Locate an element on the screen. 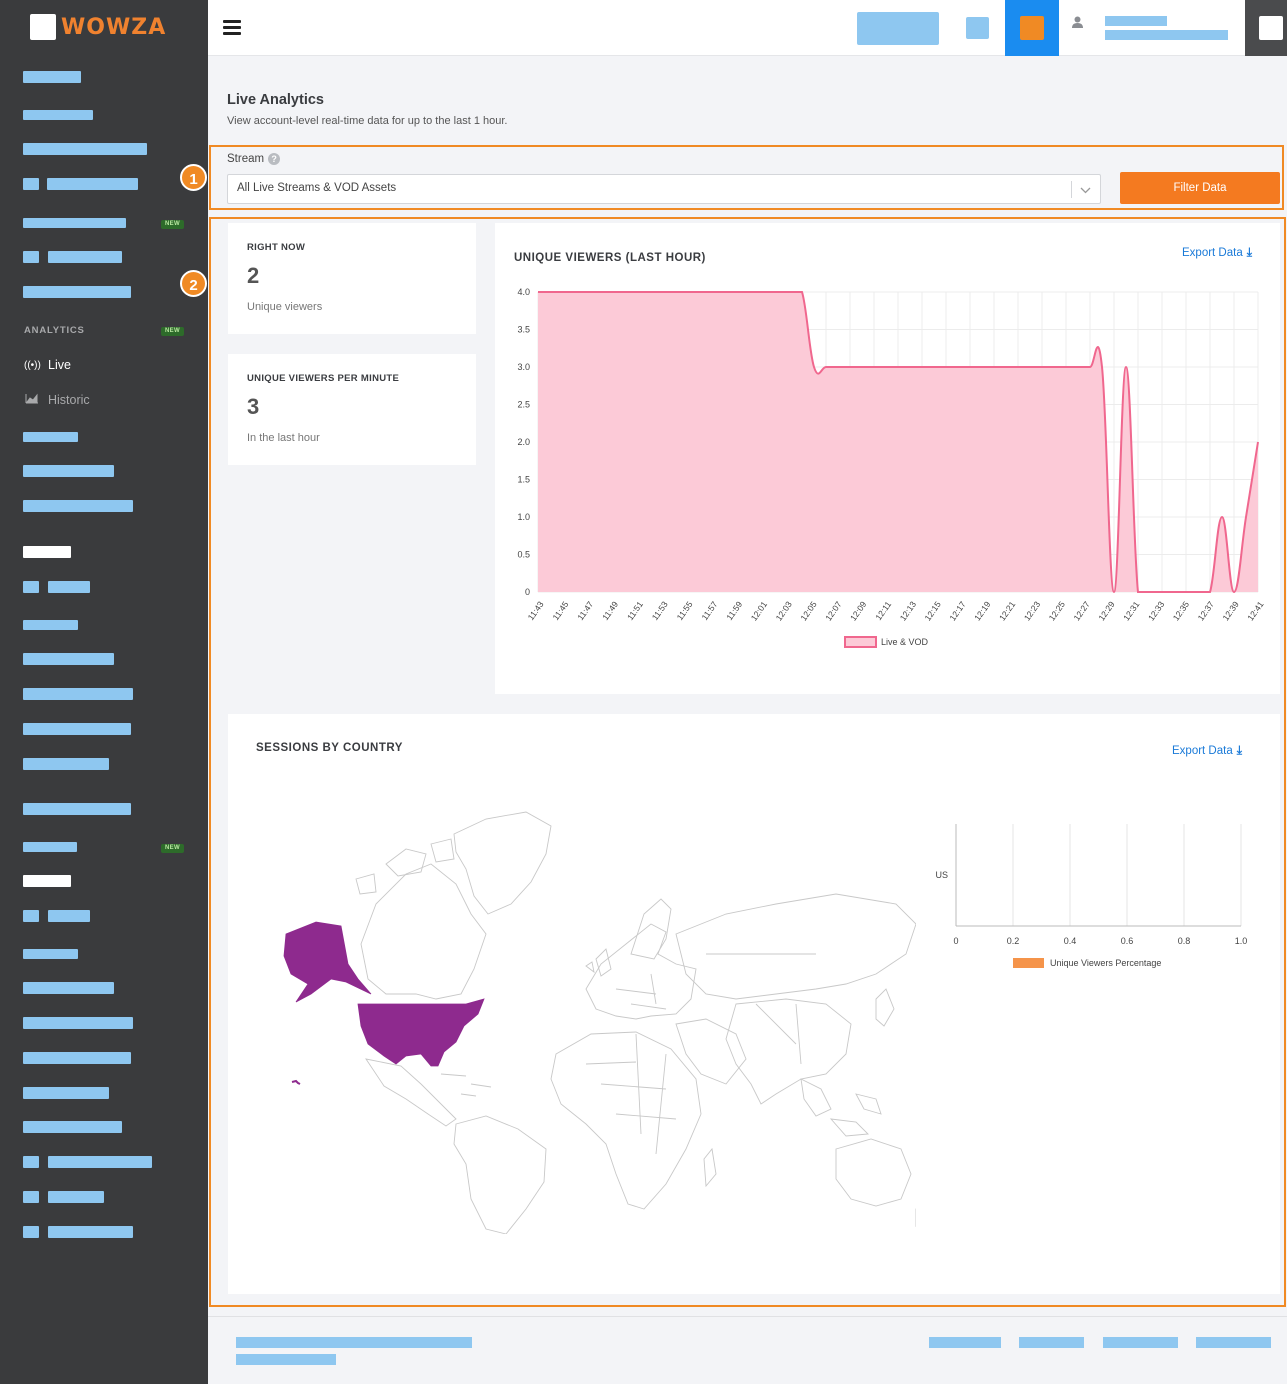 Image resolution: width=1287 pixels, height=1384 pixels. x-tick-label: 12:41 is located at coordinates (1255, 610).